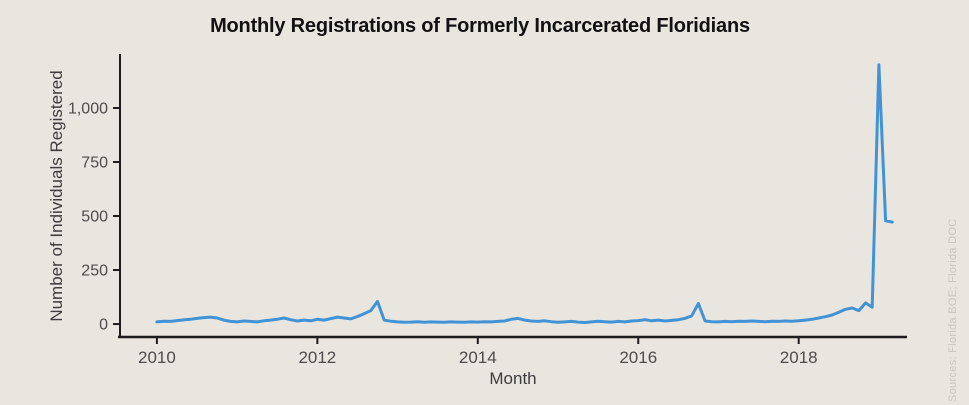 Image resolution: width=969 pixels, height=405 pixels. Describe the element at coordinates (317, 357) in the screenshot. I see `x-tick-label: 2012` at that location.